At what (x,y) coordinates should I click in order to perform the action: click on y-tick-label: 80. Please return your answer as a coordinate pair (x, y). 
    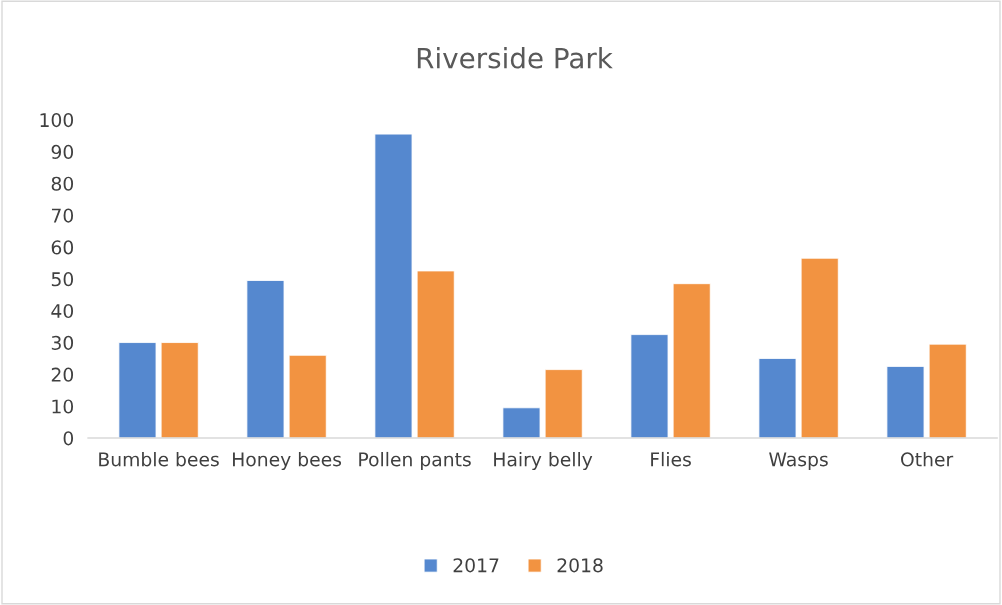
    Looking at the image, I should click on (62, 183).